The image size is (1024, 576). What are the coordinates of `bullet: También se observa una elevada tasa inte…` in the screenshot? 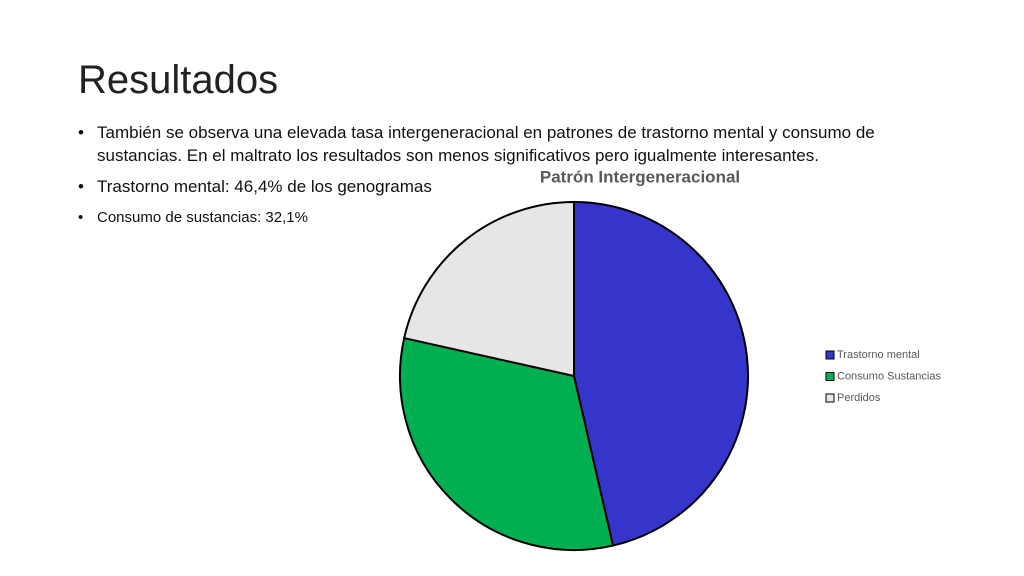 It's located at (497, 144).